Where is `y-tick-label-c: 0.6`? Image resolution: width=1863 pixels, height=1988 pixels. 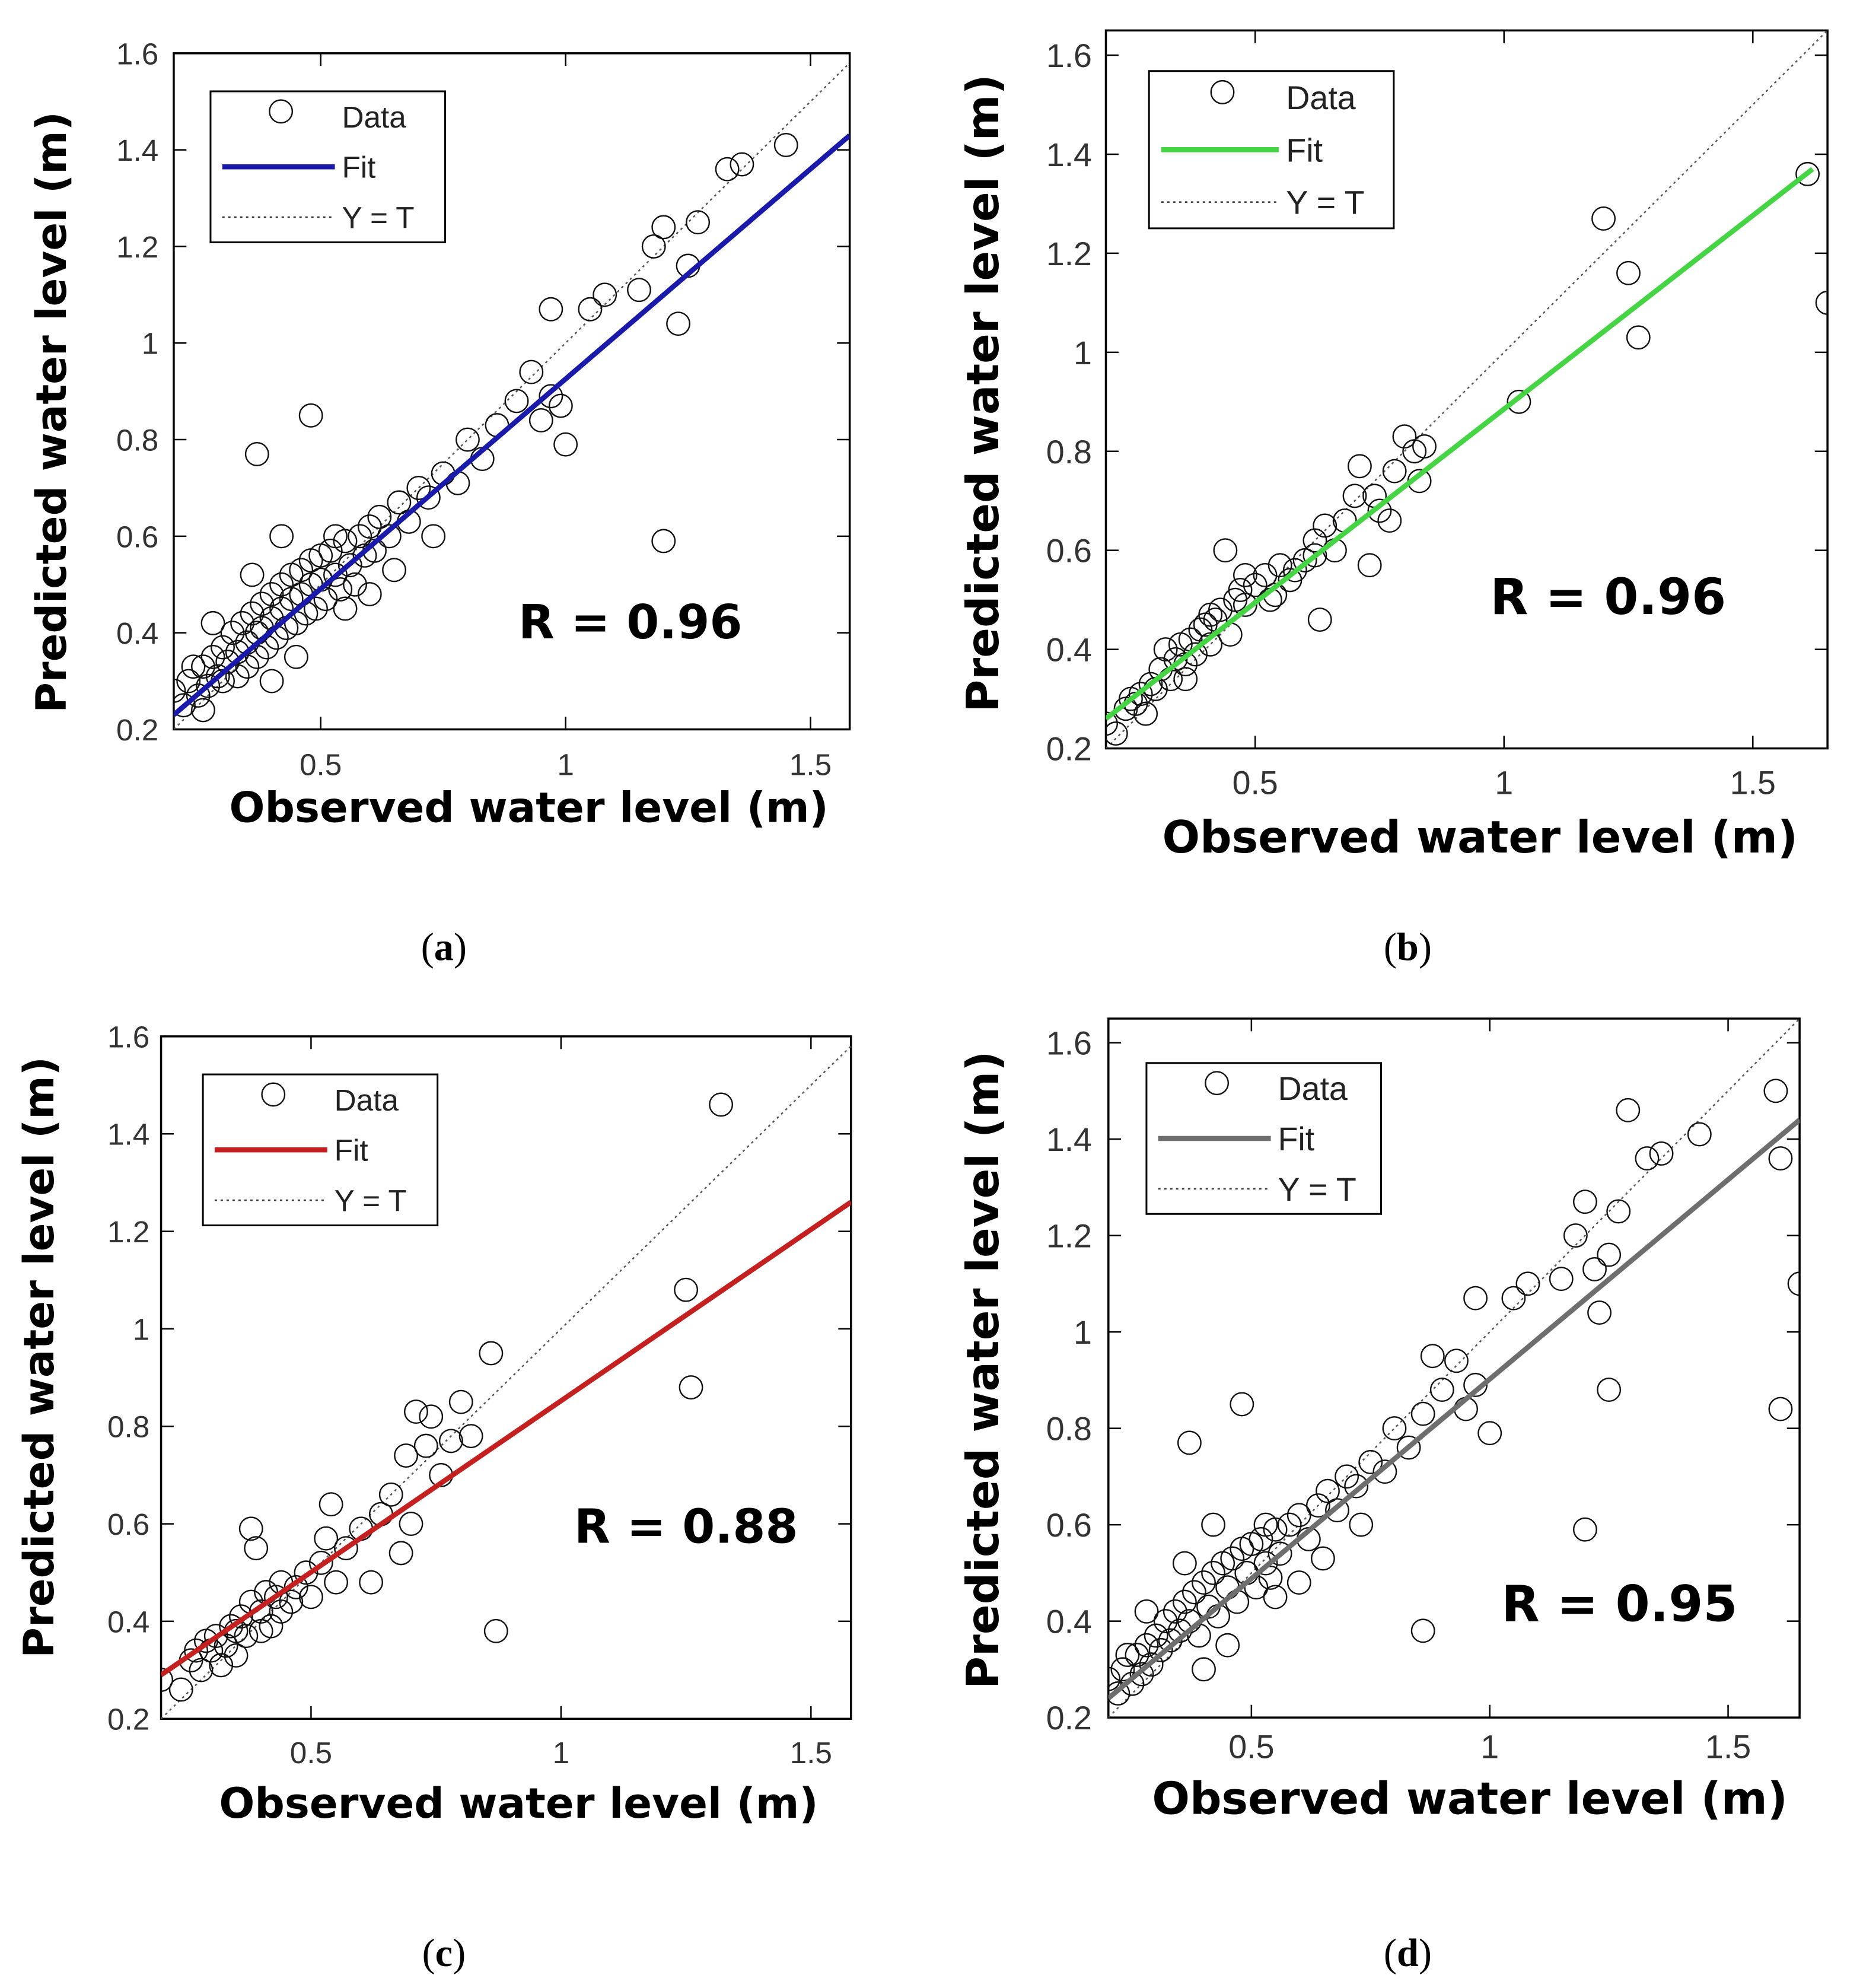
y-tick-label-c: 0.6 is located at coordinates (128, 1524).